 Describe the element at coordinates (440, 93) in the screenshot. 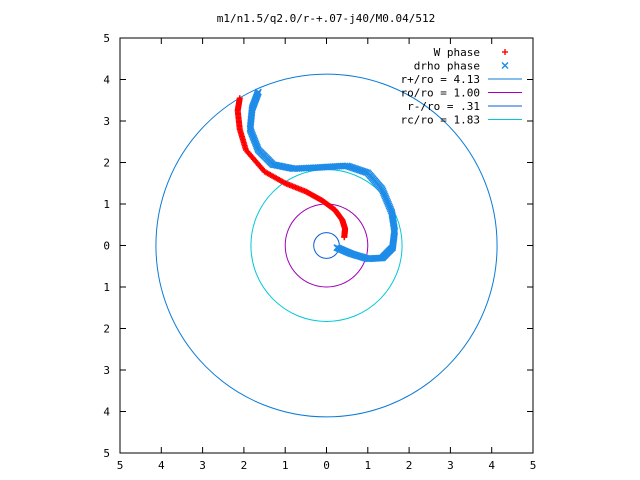

I see `legend-label: ro/ro = 1.00` at that location.